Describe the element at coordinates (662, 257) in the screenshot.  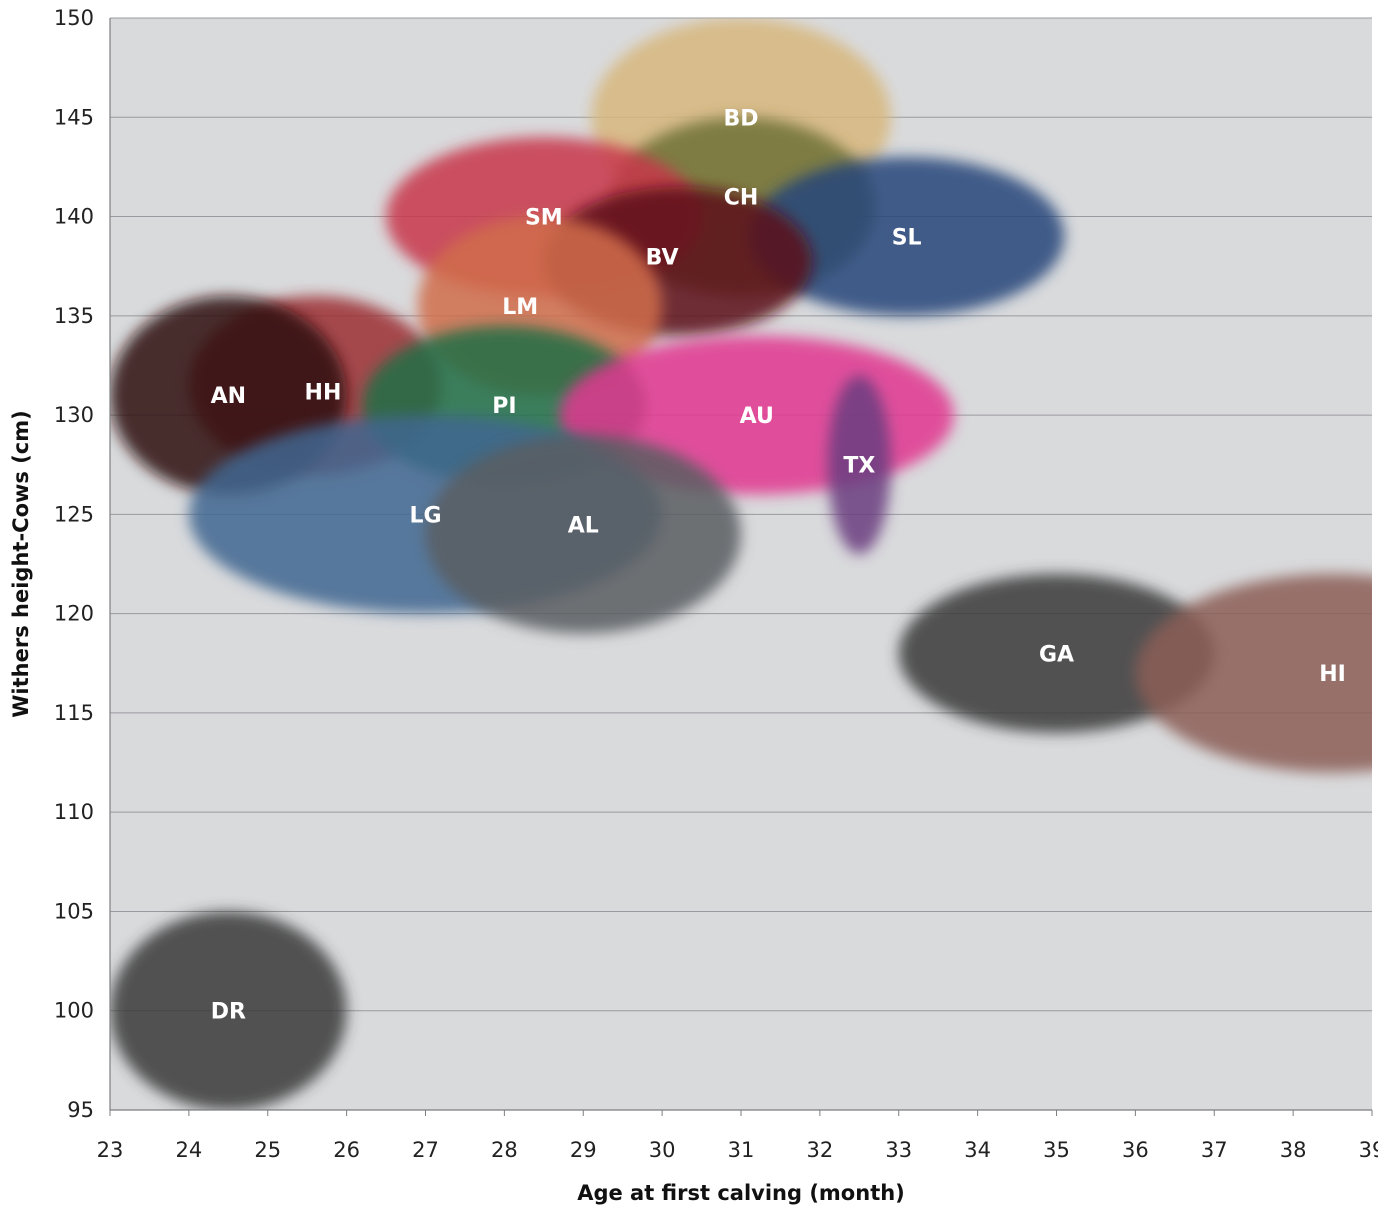
I see `breed-label-bv: BV` at that location.